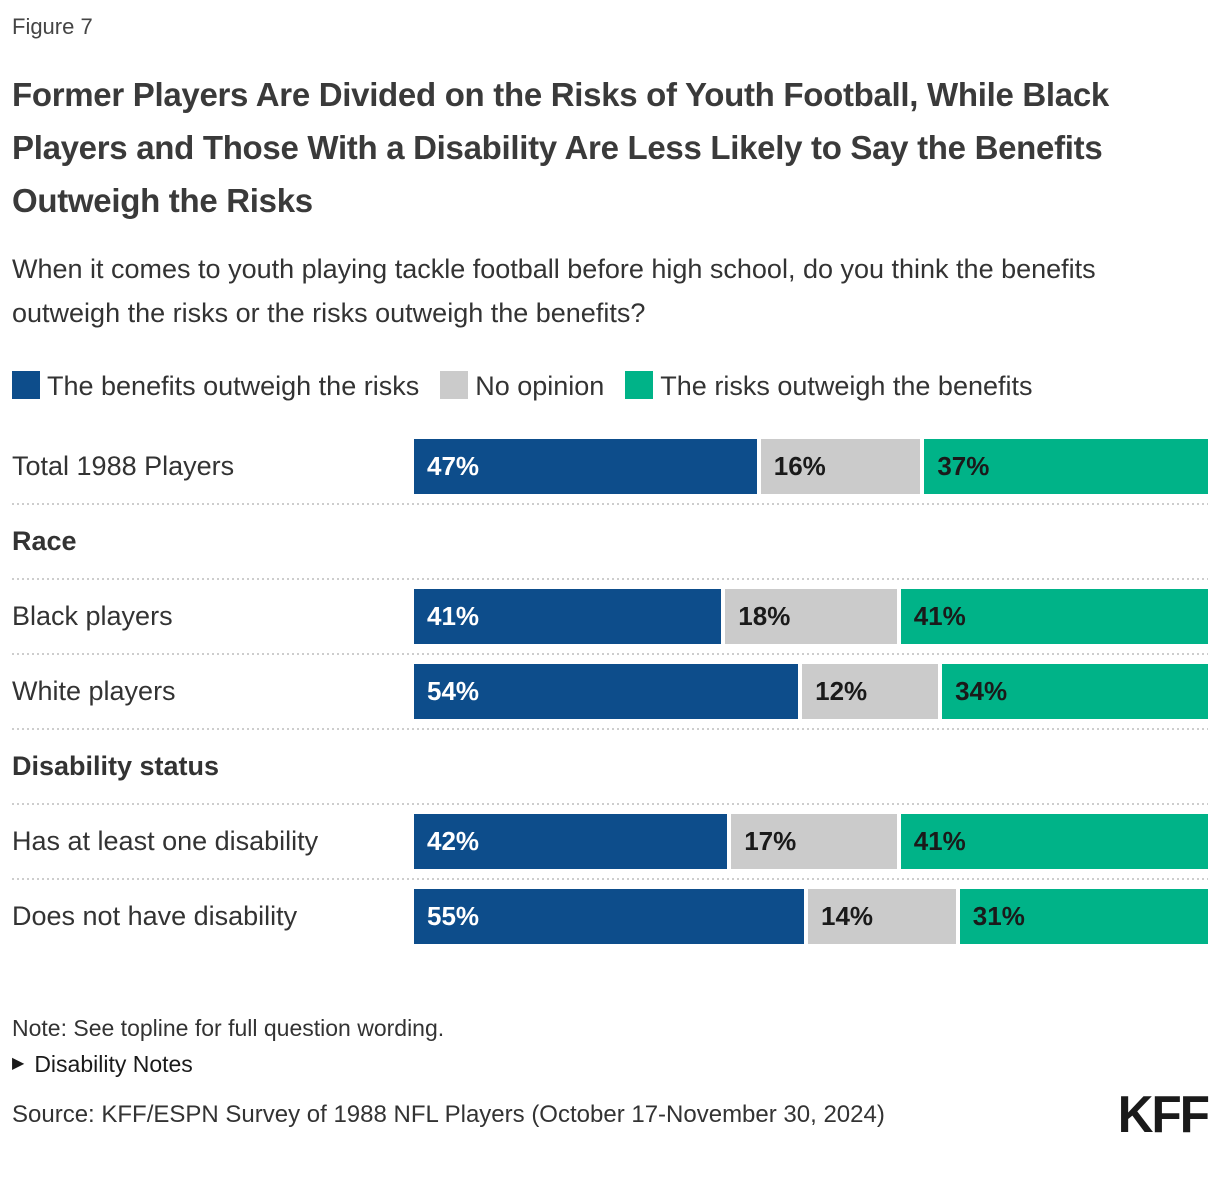 The image size is (1220, 1192). What do you see at coordinates (840, 466) in the screenshot?
I see `bar-segment-no-opinion: 16%` at bounding box center [840, 466].